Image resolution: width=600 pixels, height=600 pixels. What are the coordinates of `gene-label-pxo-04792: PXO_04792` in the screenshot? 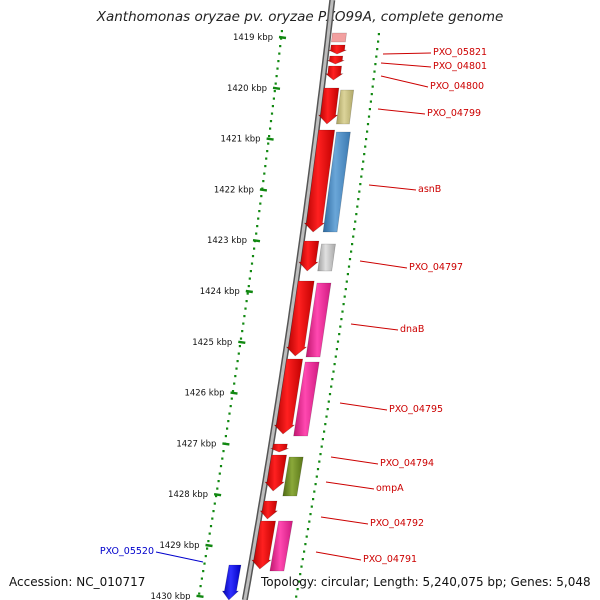 It's located at (397, 523).